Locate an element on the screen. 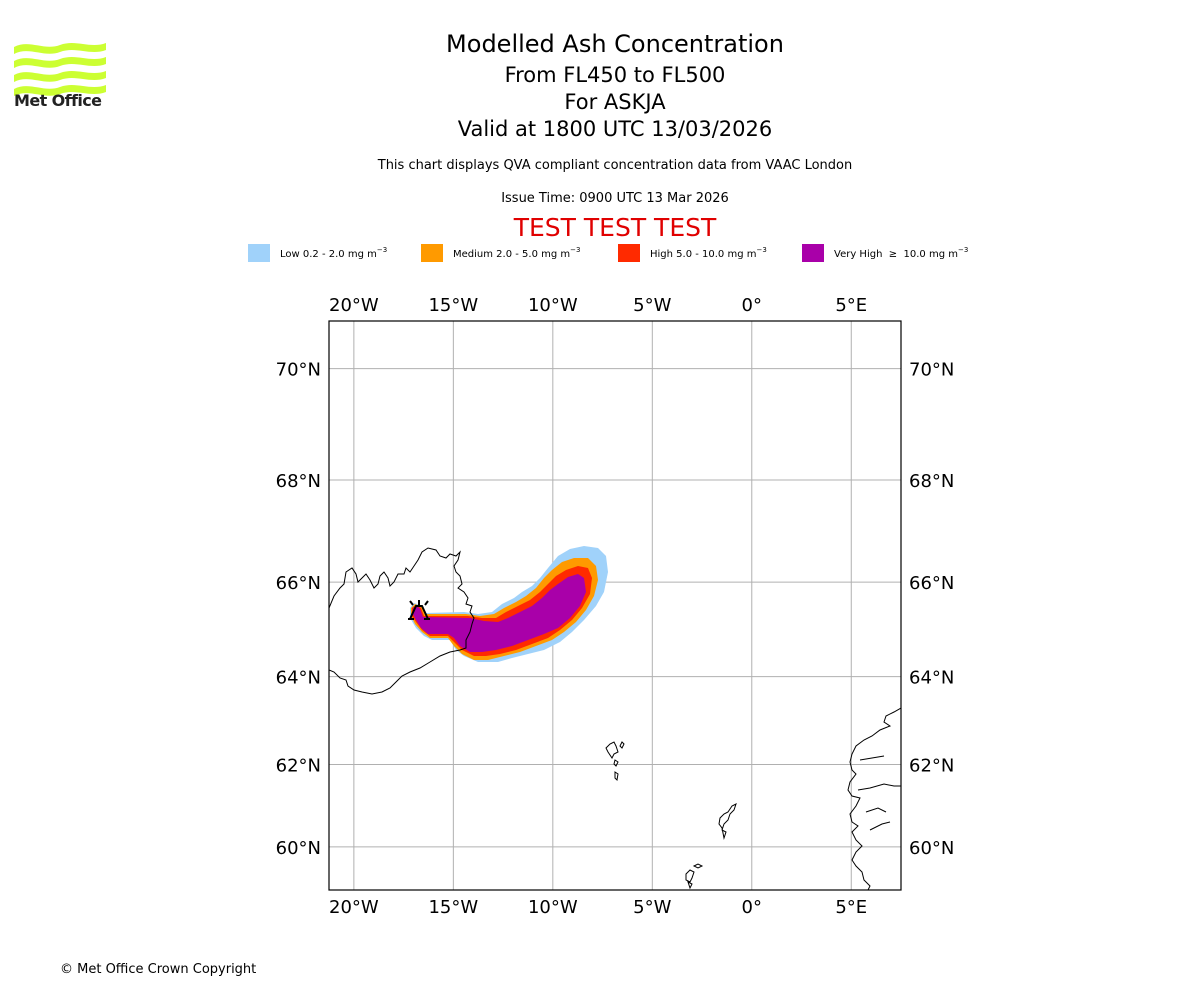 This screenshot has height=1000, width=1200. lat-tick-label-left: 64°N is located at coordinates (298, 678).